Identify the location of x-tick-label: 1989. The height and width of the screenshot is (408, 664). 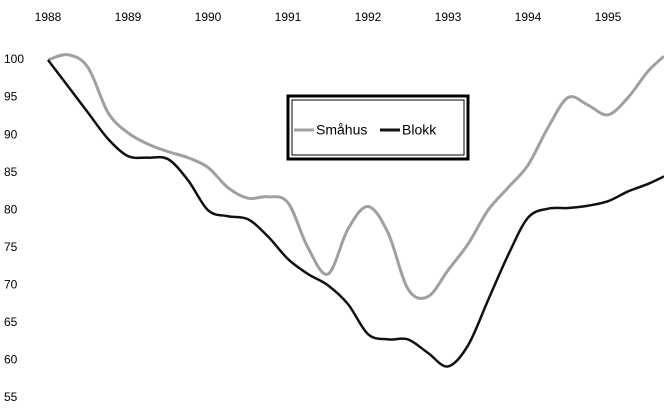
(128, 17).